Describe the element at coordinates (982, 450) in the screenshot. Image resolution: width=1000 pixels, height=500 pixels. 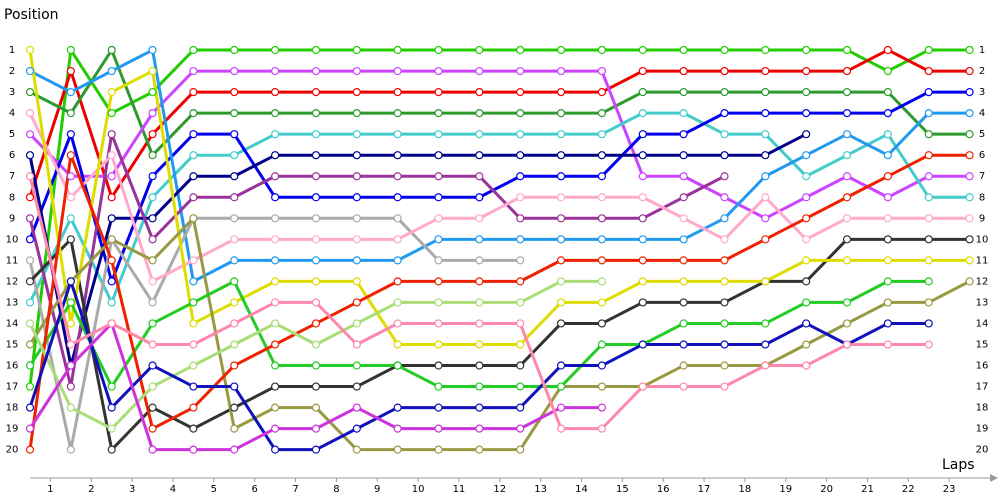
I see `y-tick-label-right: 20` at that location.